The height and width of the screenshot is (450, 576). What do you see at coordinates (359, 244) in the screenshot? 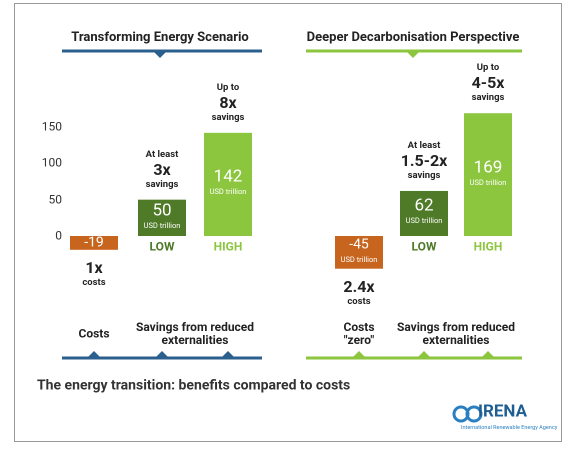
I see `value-label: -45` at bounding box center [359, 244].